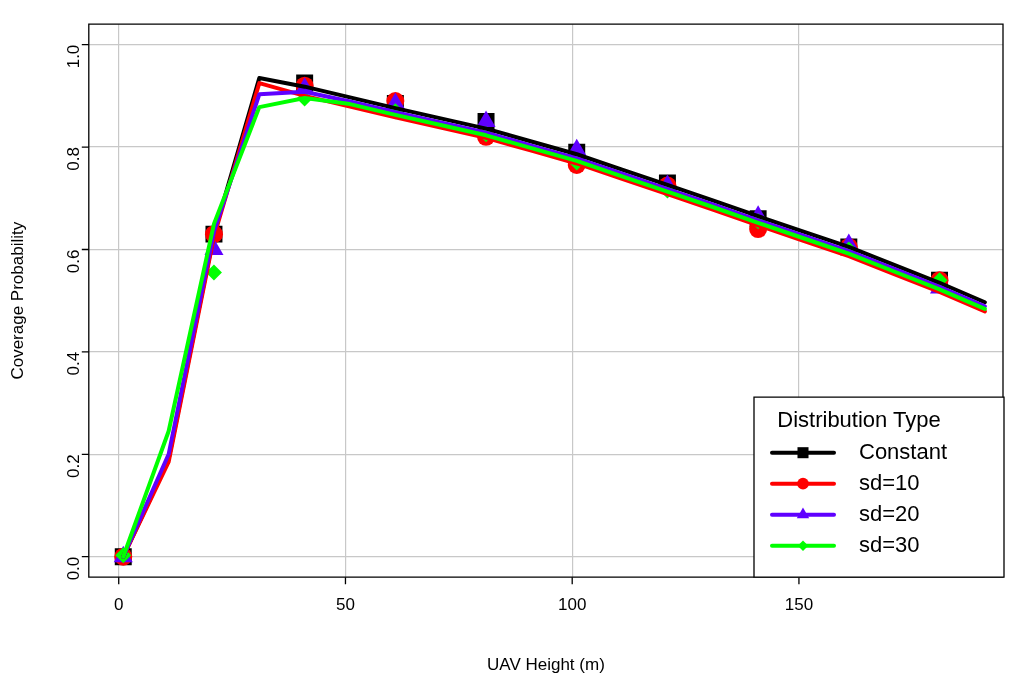 The width and height of the screenshot is (1015, 684). Describe the element at coordinates (903, 451) in the screenshot. I see `legend-label: Constant` at that location.